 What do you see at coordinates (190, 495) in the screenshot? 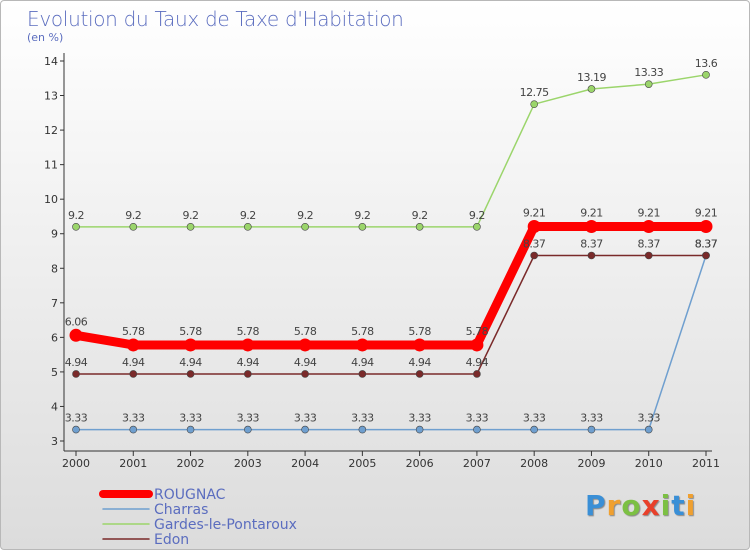
I see `legend-label: ROUGNAC` at bounding box center [190, 495].